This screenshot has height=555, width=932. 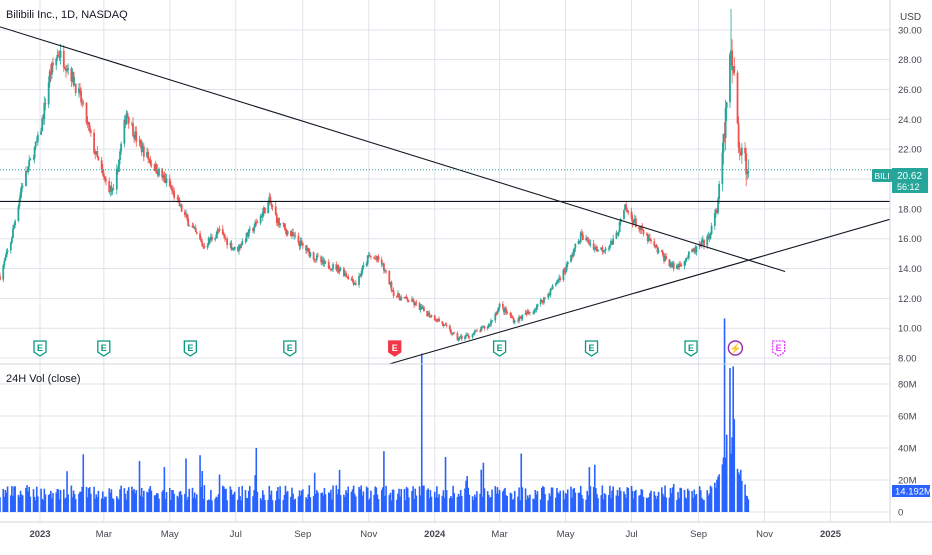 I want to click on event-markers: E E E E E E E E ⚡ E, so click(x=409, y=348).